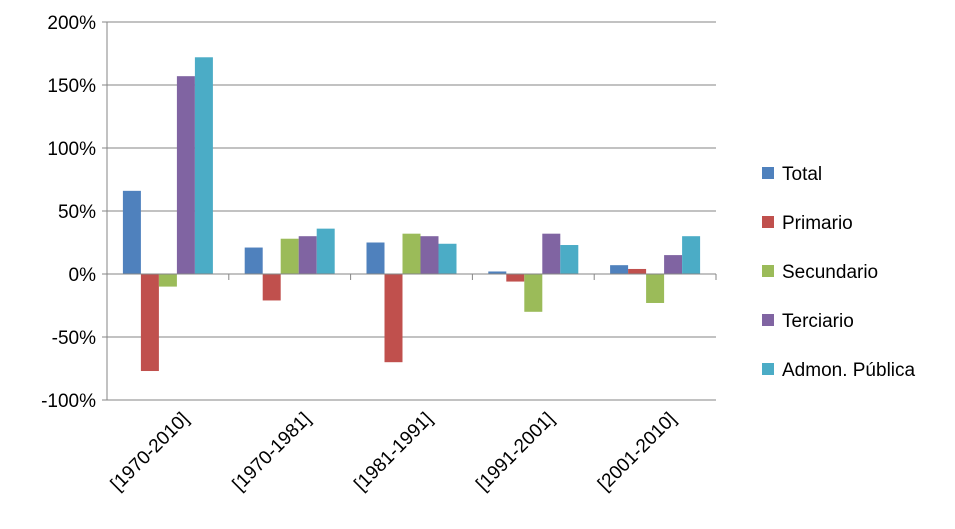 The width and height of the screenshot is (955, 529). What do you see at coordinates (849, 370) in the screenshot?
I see `legend-label: Admon. Pública` at bounding box center [849, 370].